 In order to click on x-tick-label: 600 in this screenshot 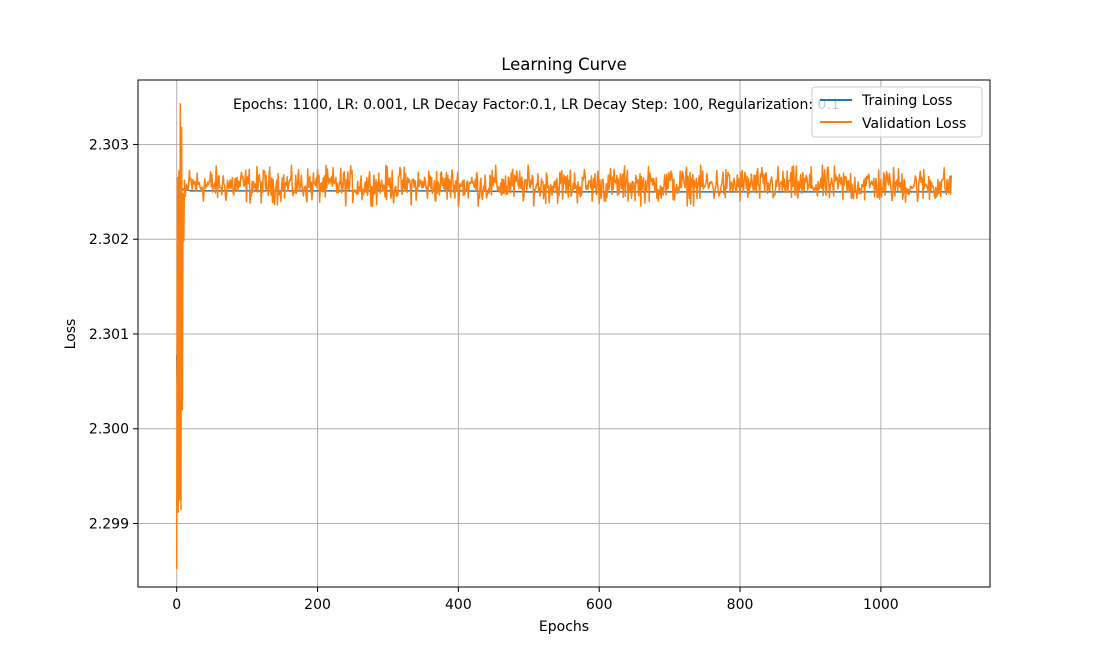, I will do `click(599, 605)`.